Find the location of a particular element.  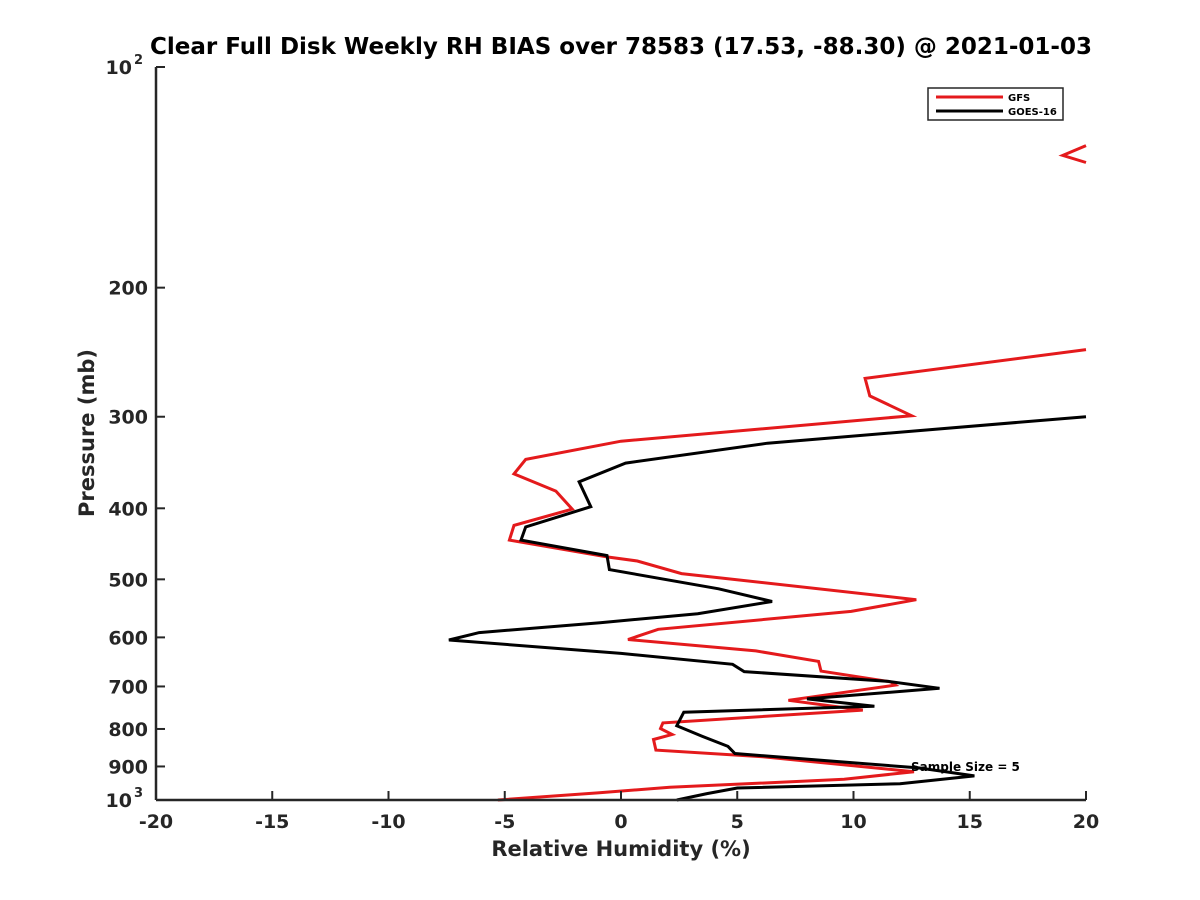

legend: GFS GOES-16 is located at coordinates (995, 104).